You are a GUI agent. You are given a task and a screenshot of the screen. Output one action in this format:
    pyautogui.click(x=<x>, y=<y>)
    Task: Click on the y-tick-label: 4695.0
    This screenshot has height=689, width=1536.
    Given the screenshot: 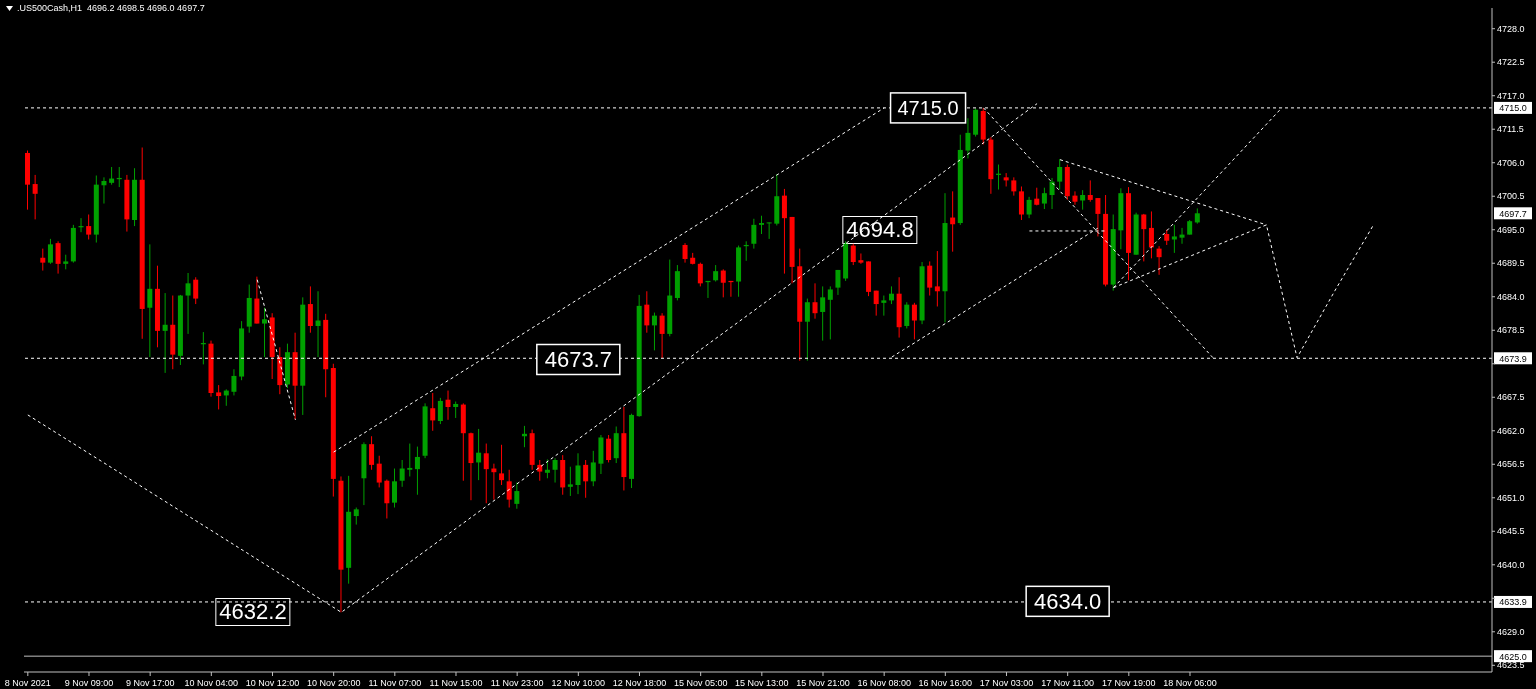 What is the action you would take?
    pyautogui.click(x=1511, y=229)
    